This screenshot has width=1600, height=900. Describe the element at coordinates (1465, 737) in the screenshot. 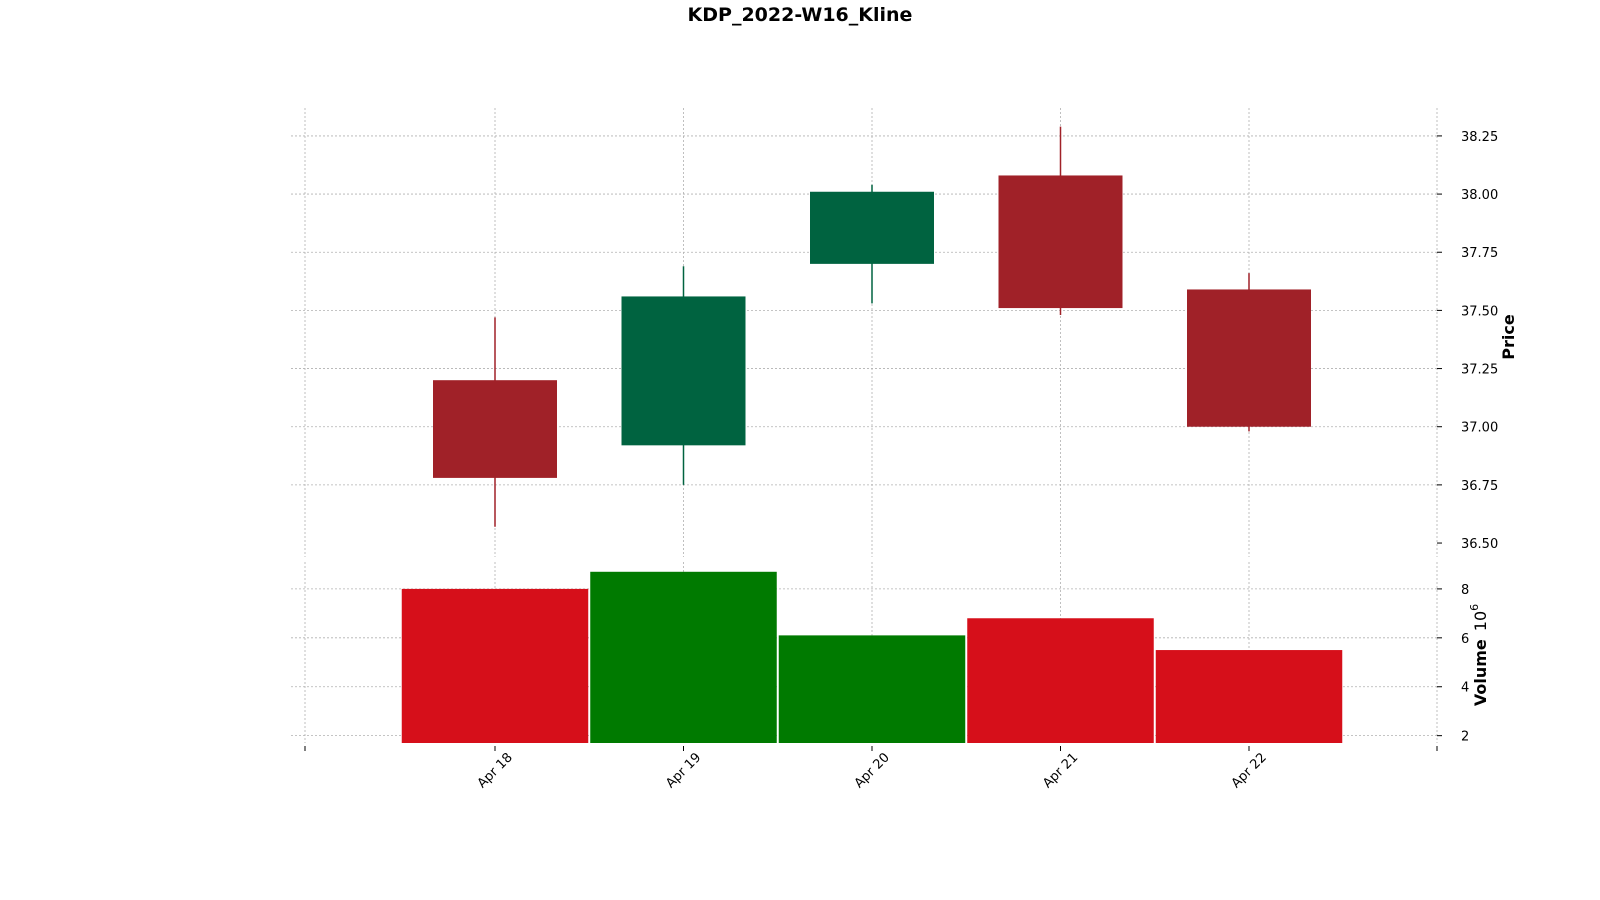

I see `volume-tick-label: 2` at that location.